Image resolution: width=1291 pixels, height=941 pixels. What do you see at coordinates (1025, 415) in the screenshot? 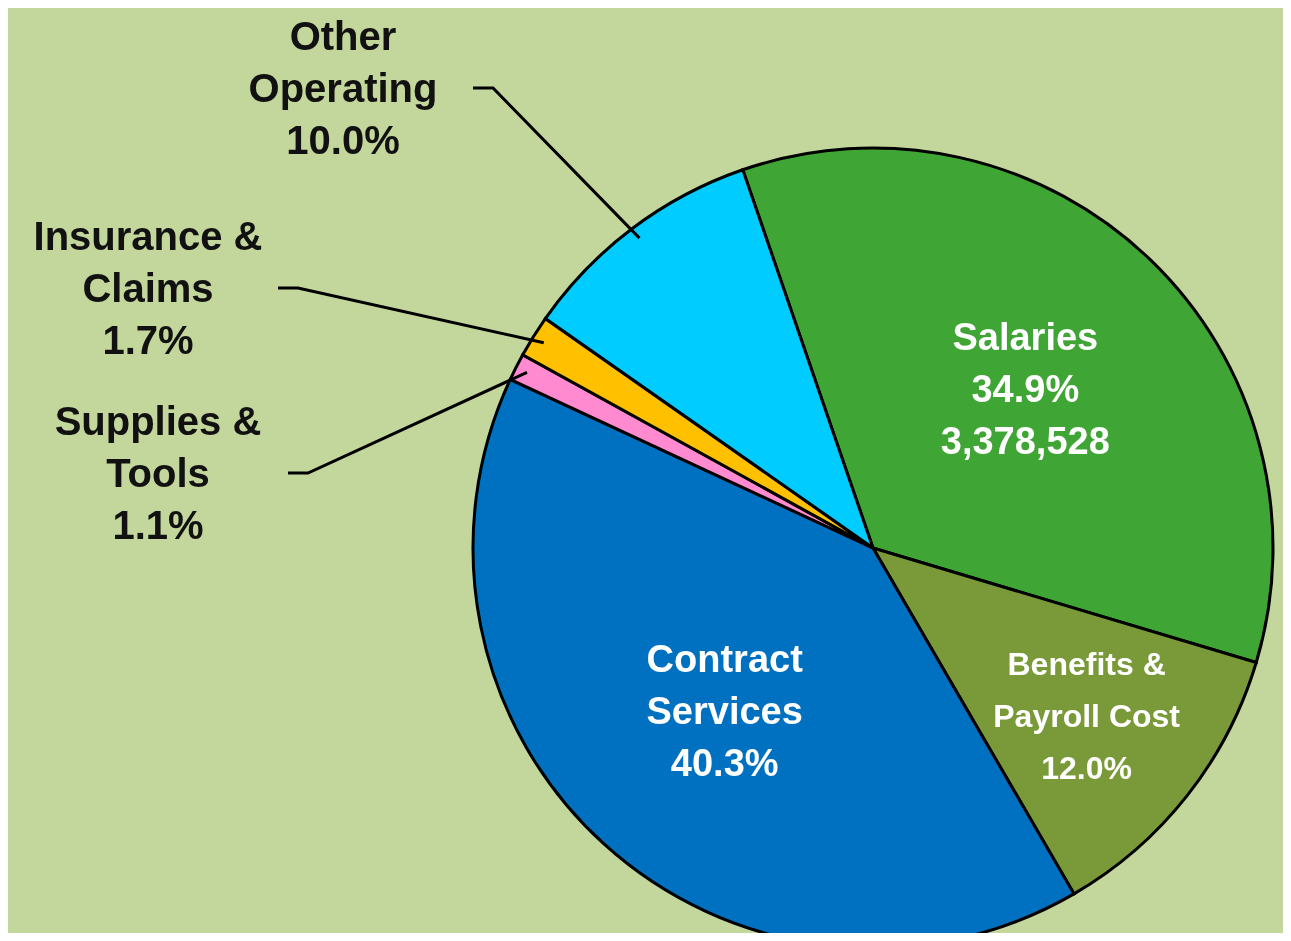
I see `data-label: 34.9% 3,378,528` at bounding box center [1025, 415].